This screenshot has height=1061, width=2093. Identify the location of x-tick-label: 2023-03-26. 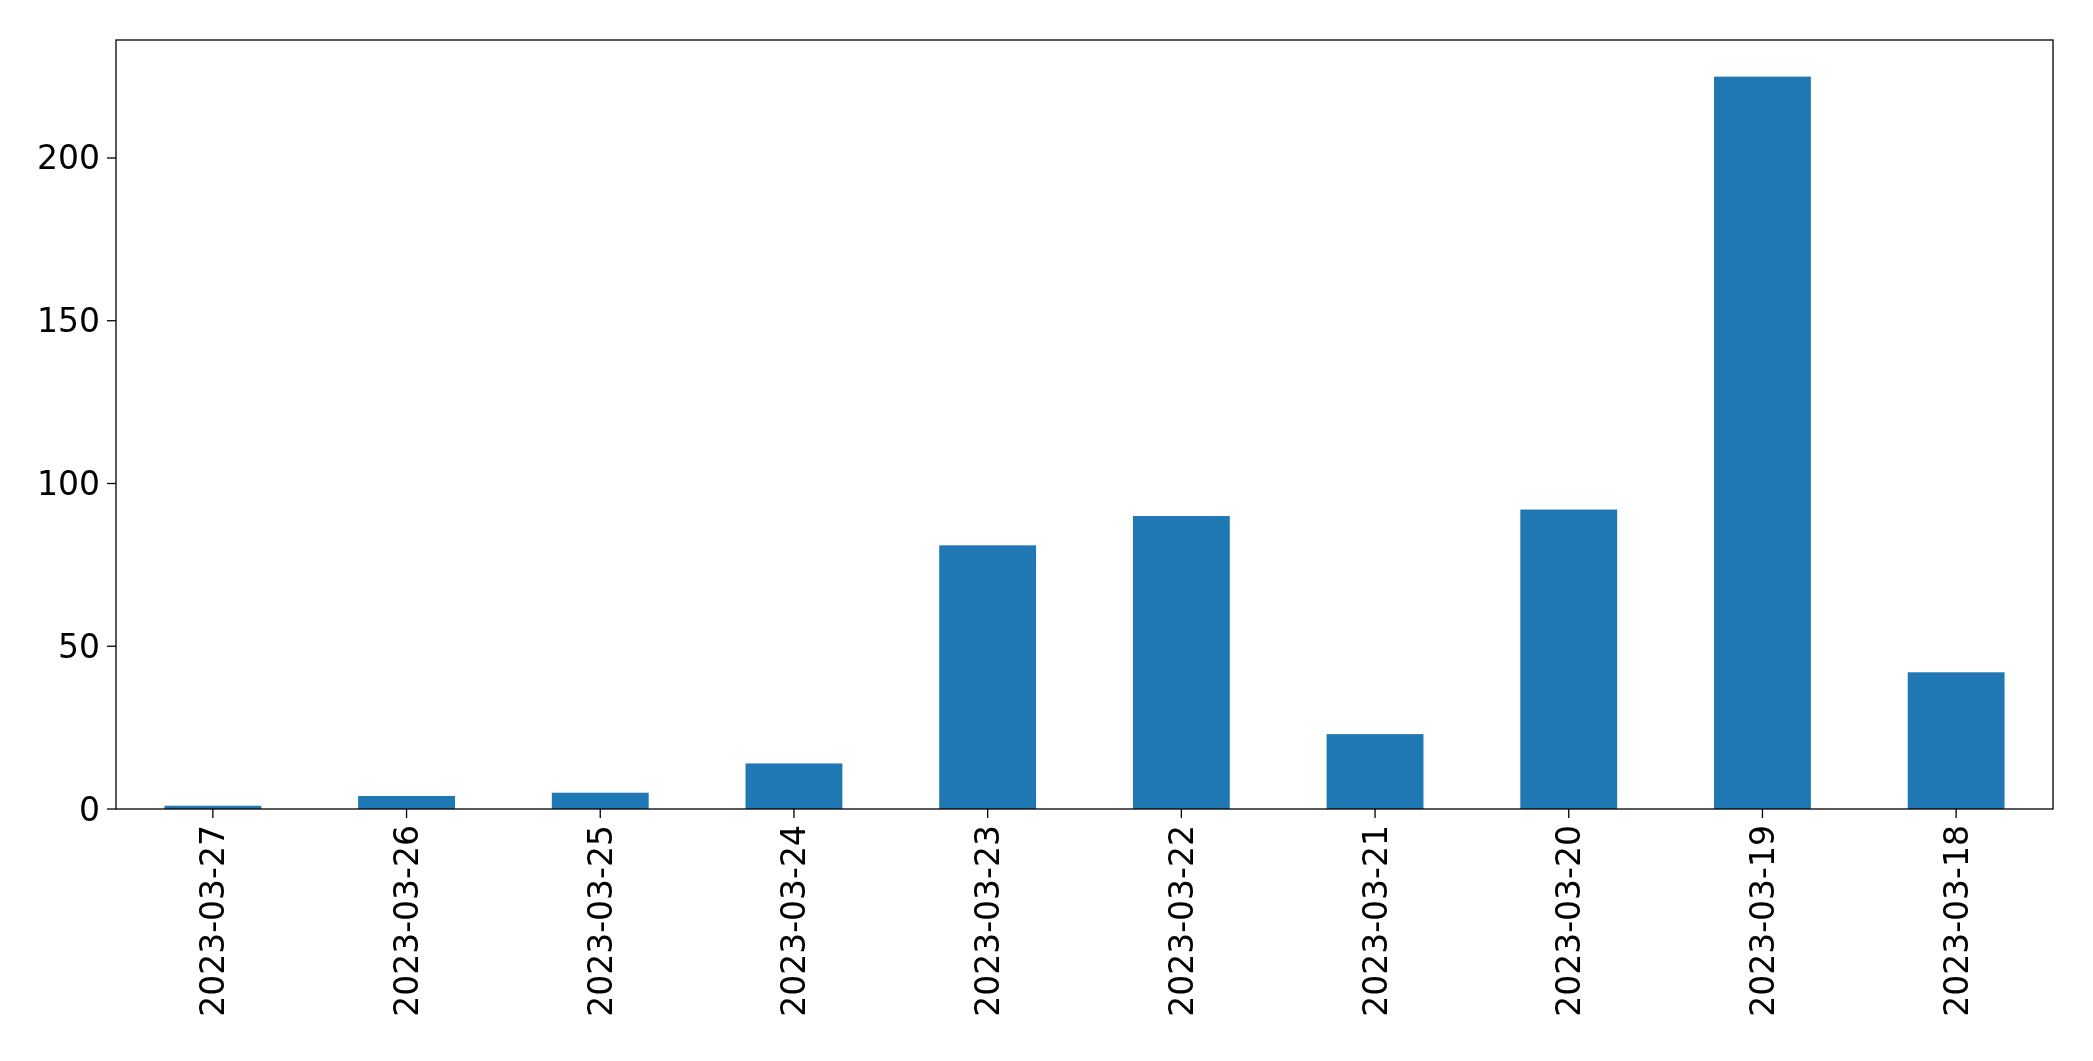
(407, 921).